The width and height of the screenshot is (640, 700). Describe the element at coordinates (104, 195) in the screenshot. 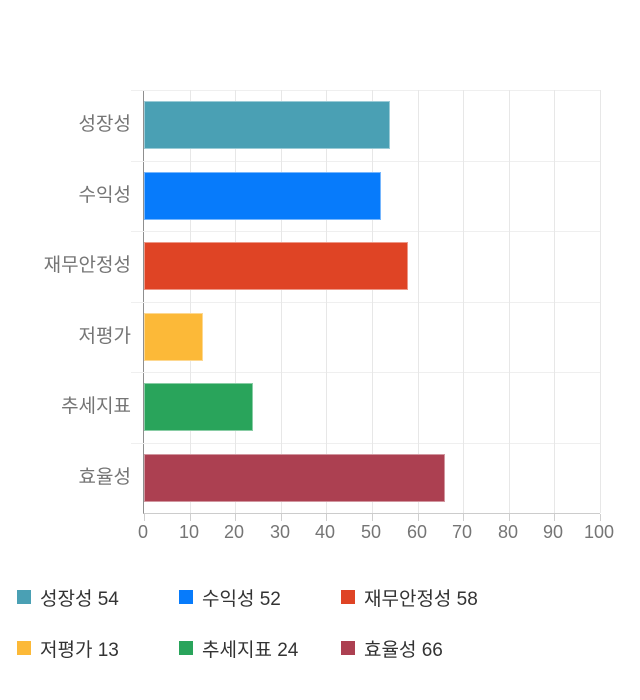

I see `category-label: 수익성` at that location.